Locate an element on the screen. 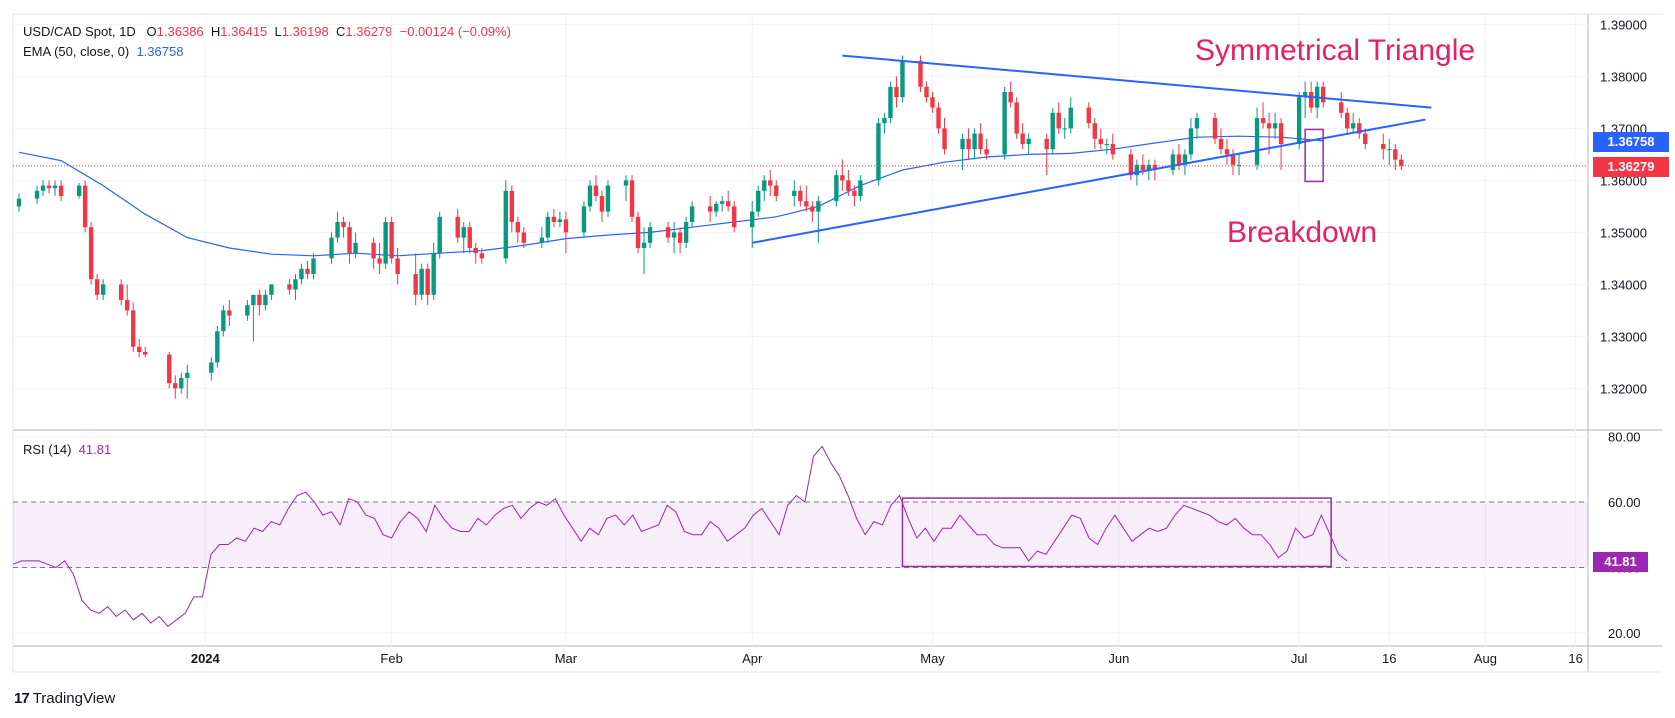 Image resolution: width=1675 pixels, height=718 pixels. time-tick-label: Feb is located at coordinates (391, 658).